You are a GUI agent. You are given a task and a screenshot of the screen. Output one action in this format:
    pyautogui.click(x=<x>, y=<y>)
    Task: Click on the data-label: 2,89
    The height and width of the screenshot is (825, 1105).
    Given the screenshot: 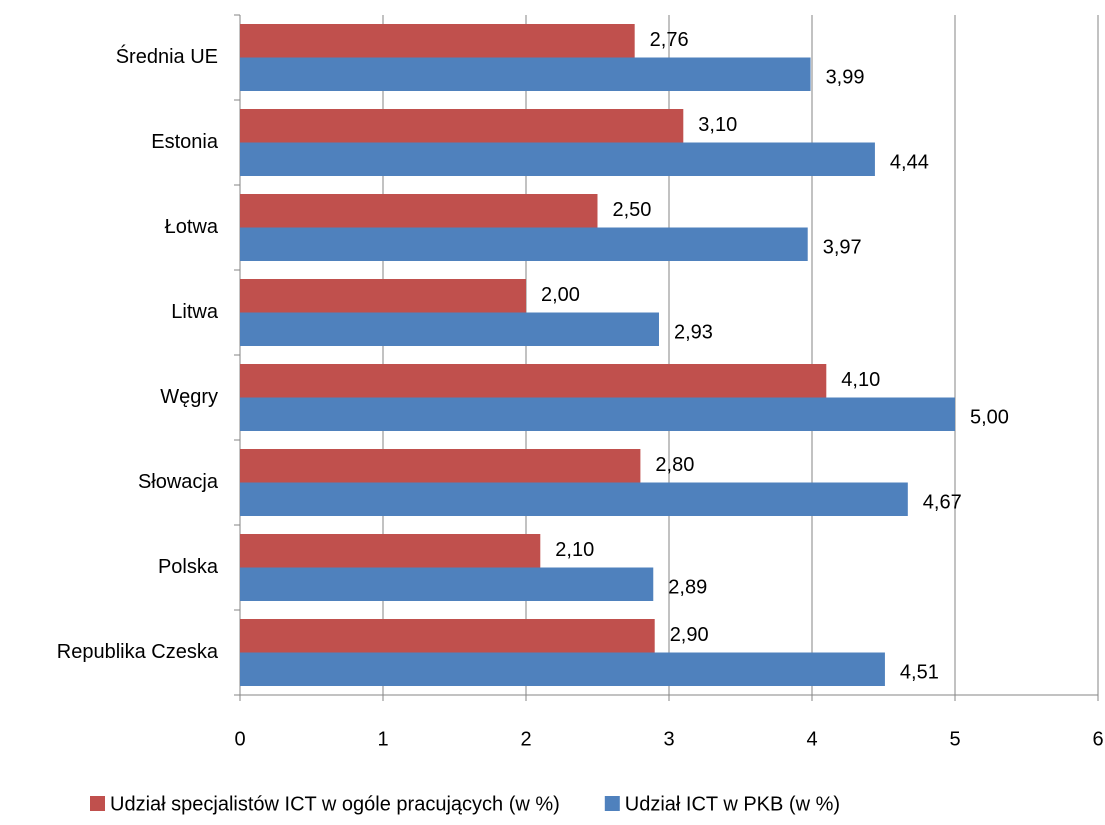 What is the action you would take?
    pyautogui.click(x=687, y=588)
    